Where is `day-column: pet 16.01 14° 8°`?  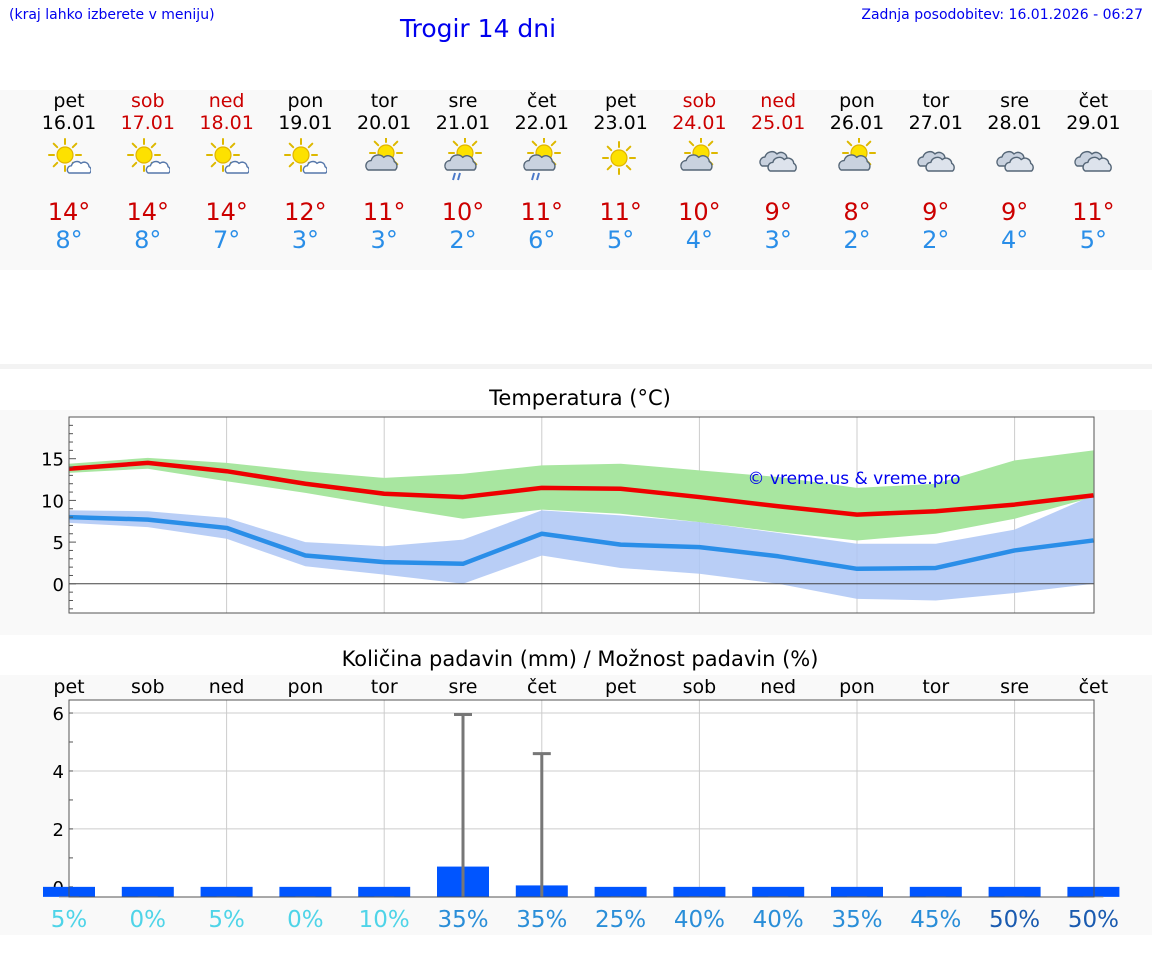
day-column: pet 16.01 14° 8° is located at coordinates (69, 180).